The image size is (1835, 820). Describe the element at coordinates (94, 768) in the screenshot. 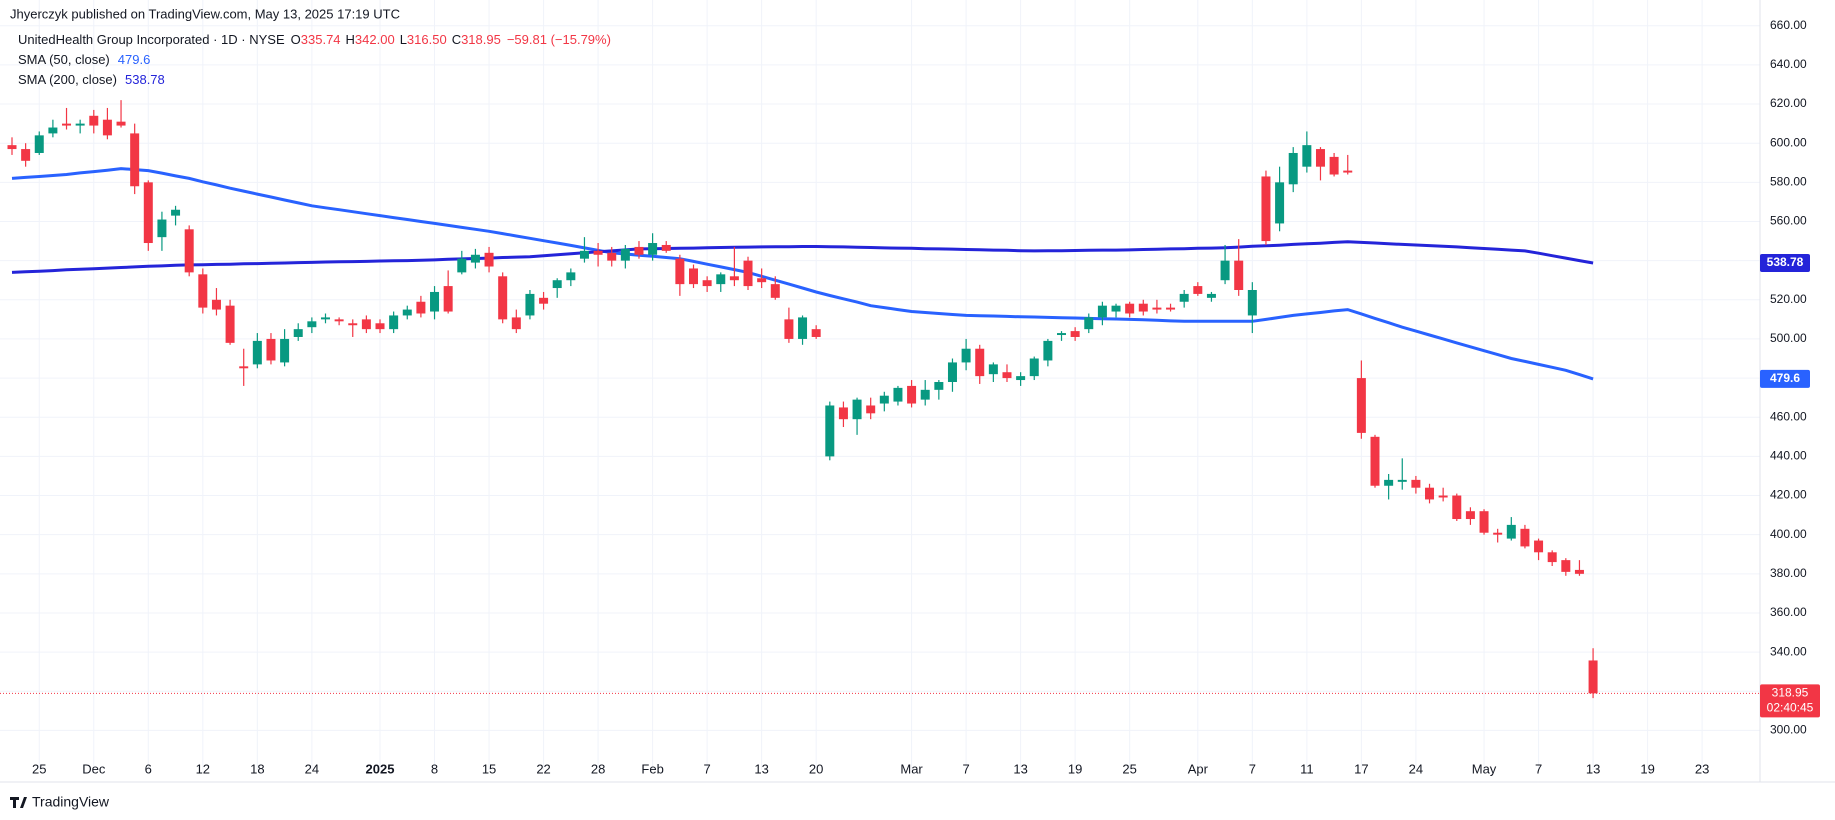

I see `x-tick-label: Dec` at that location.